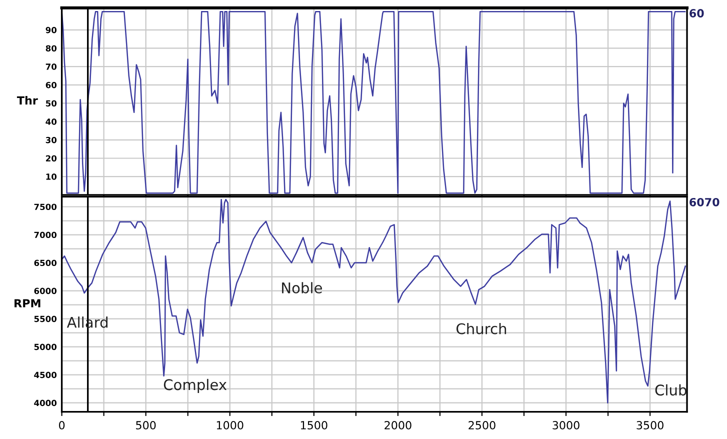 The height and width of the screenshot is (439, 727). What do you see at coordinates (51, 158) in the screenshot?
I see `y-tick-label: 20` at bounding box center [51, 158].